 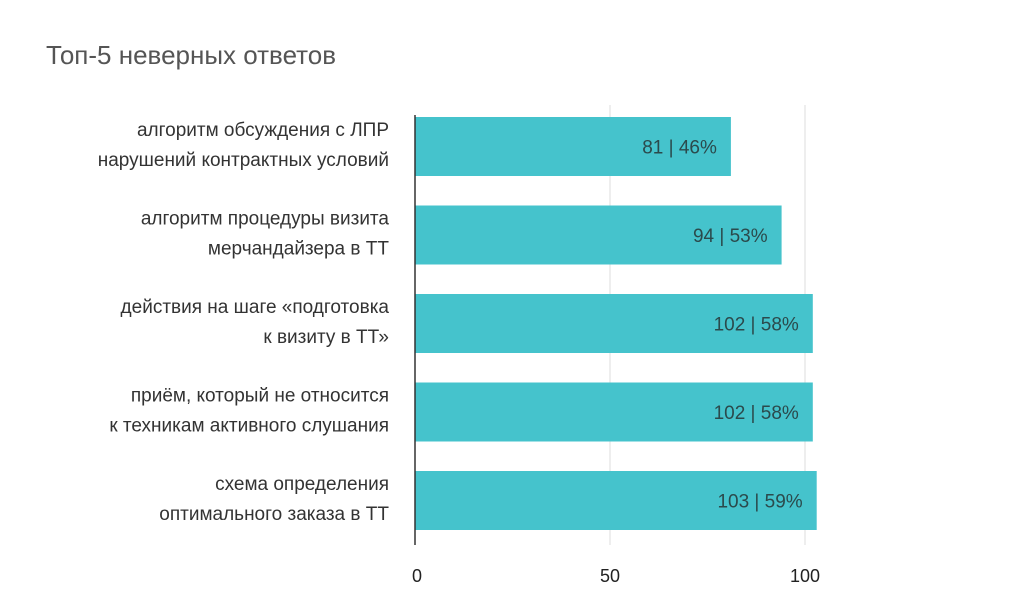 I want to click on x-tick-label: 50, so click(x=610, y=576).